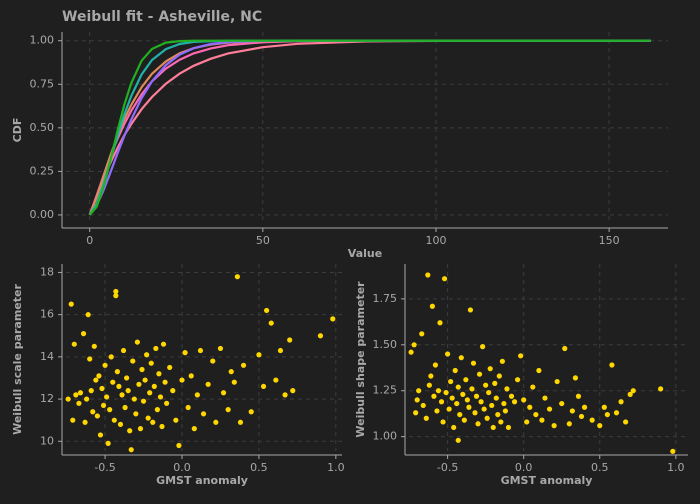 The image size is (700, 504). What do you see at coordinates (385, 298) in the screenshot?
I see `y-tick-label: 1.75` at bounding box center [385, 298].